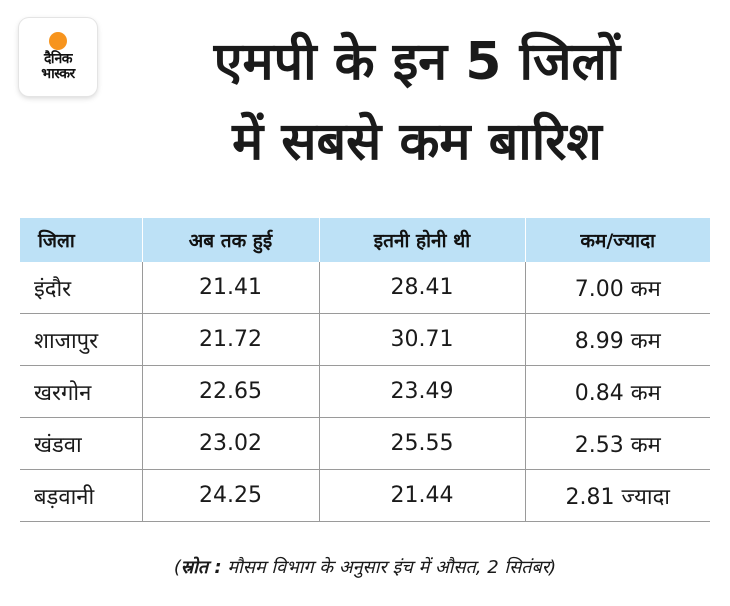  What do you see at coordinates (81, 391) in the screenshot?
I see `cell-district: खरगोन` at bounding box center [81, 391].